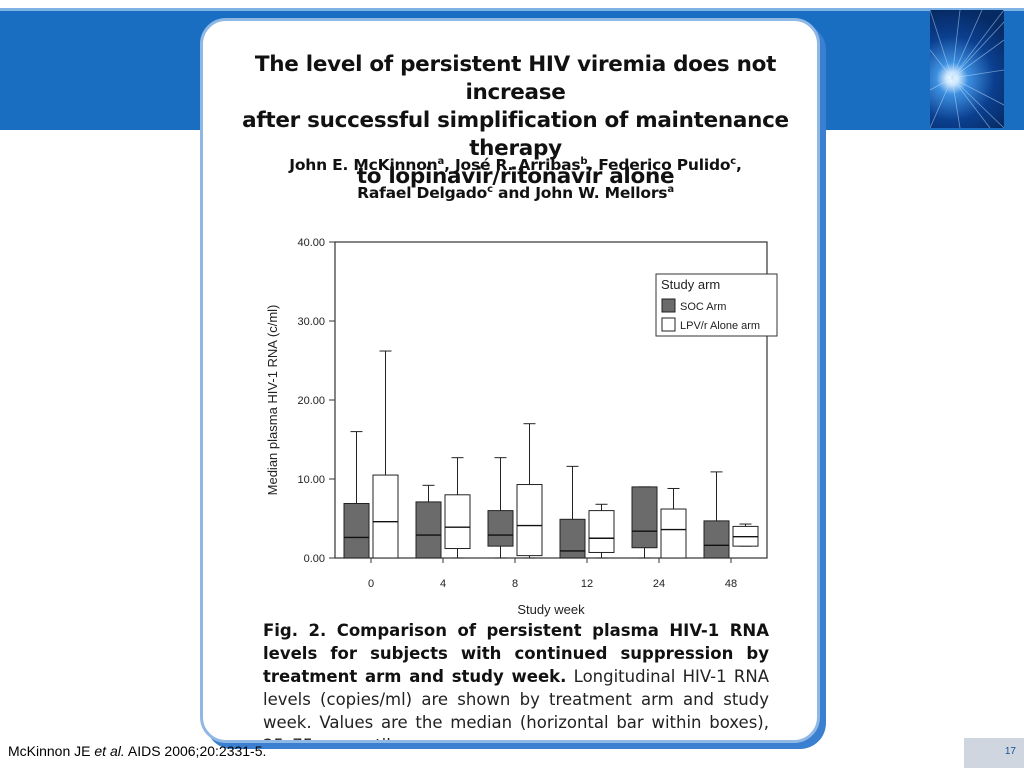 The width and height of the screenshot is (1024, 768). What do you see at coordinates (515, 176) in the screenshot?
I see `paper-title-line: to lopinavir/ritonavir alone` at bounding box center [515, 176].